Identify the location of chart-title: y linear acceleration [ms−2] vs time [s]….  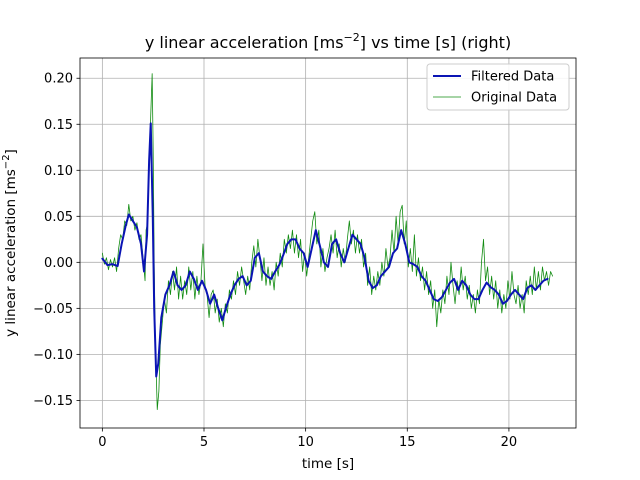
(328, 41).